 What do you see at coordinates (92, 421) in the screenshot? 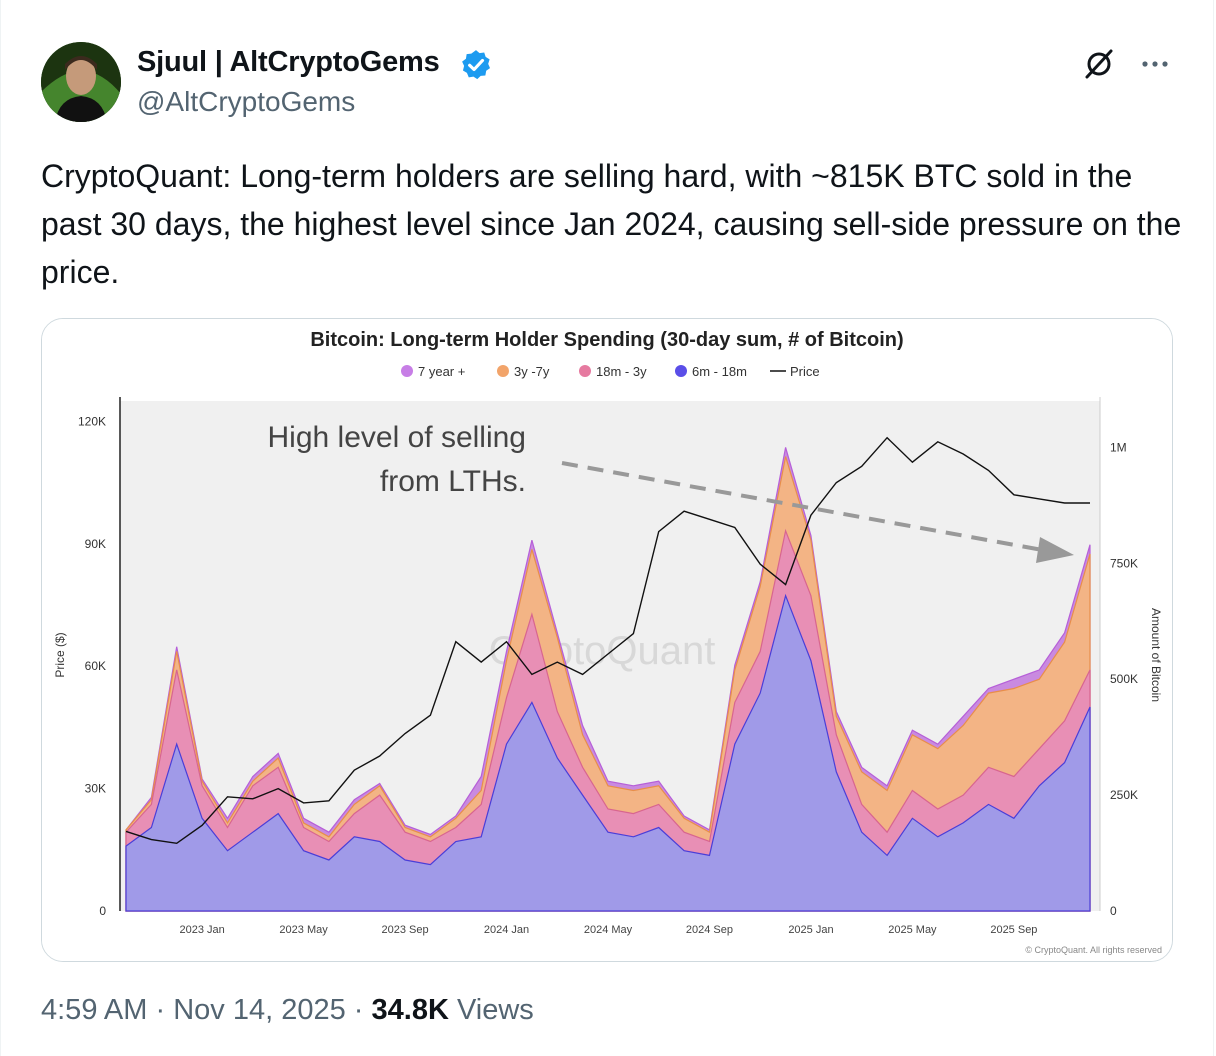
I see `left-tick-label: 120K` at bounding box center [92, 421].